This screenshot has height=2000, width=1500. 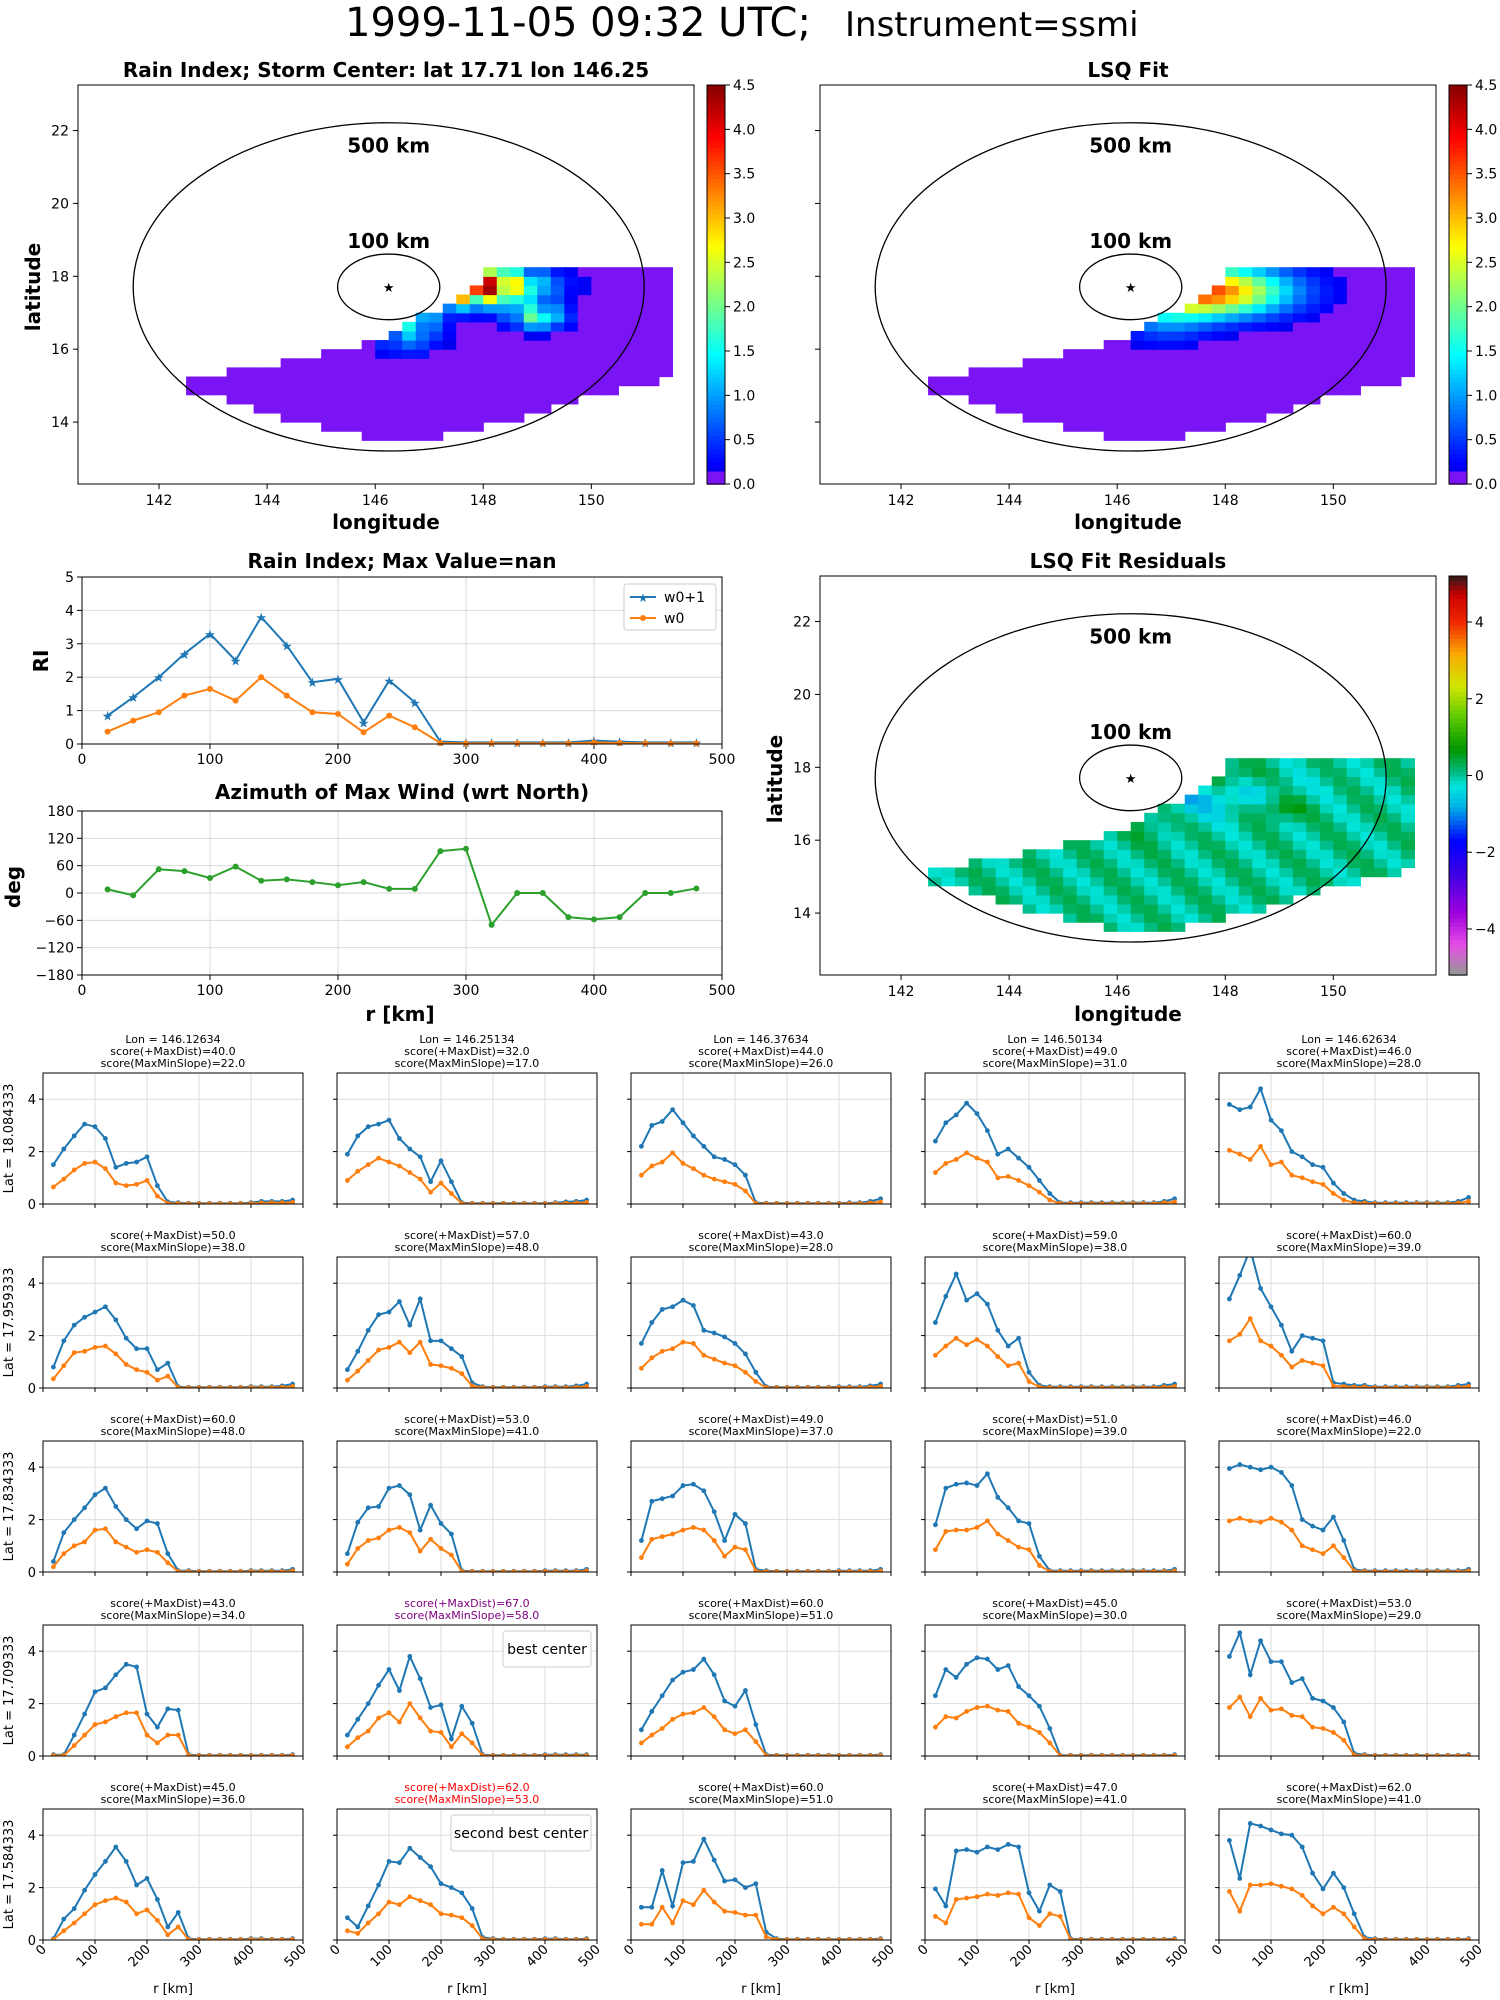 I want to click on ri-series-point-0: ★, so click(x=313, y=683).